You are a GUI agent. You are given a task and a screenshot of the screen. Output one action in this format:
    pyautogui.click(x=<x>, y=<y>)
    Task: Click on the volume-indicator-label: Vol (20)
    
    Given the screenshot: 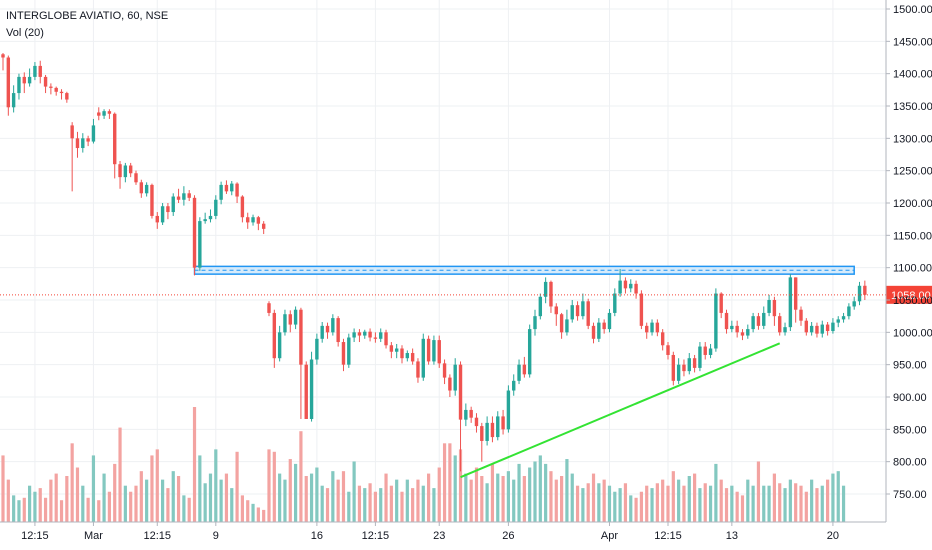 What is the action you would take?
    pyautogui.click(x=25, y=33)
    